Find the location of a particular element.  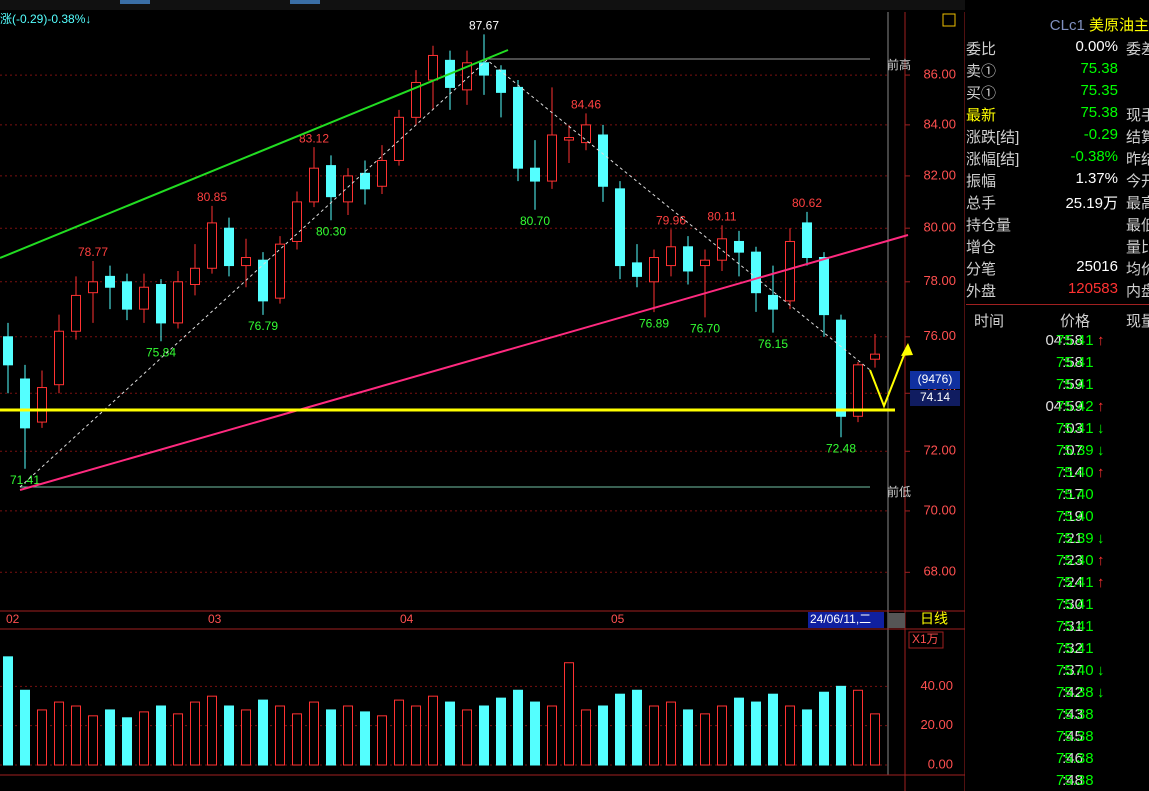

tick-time: :32 is located at coordinates (1072, 648).